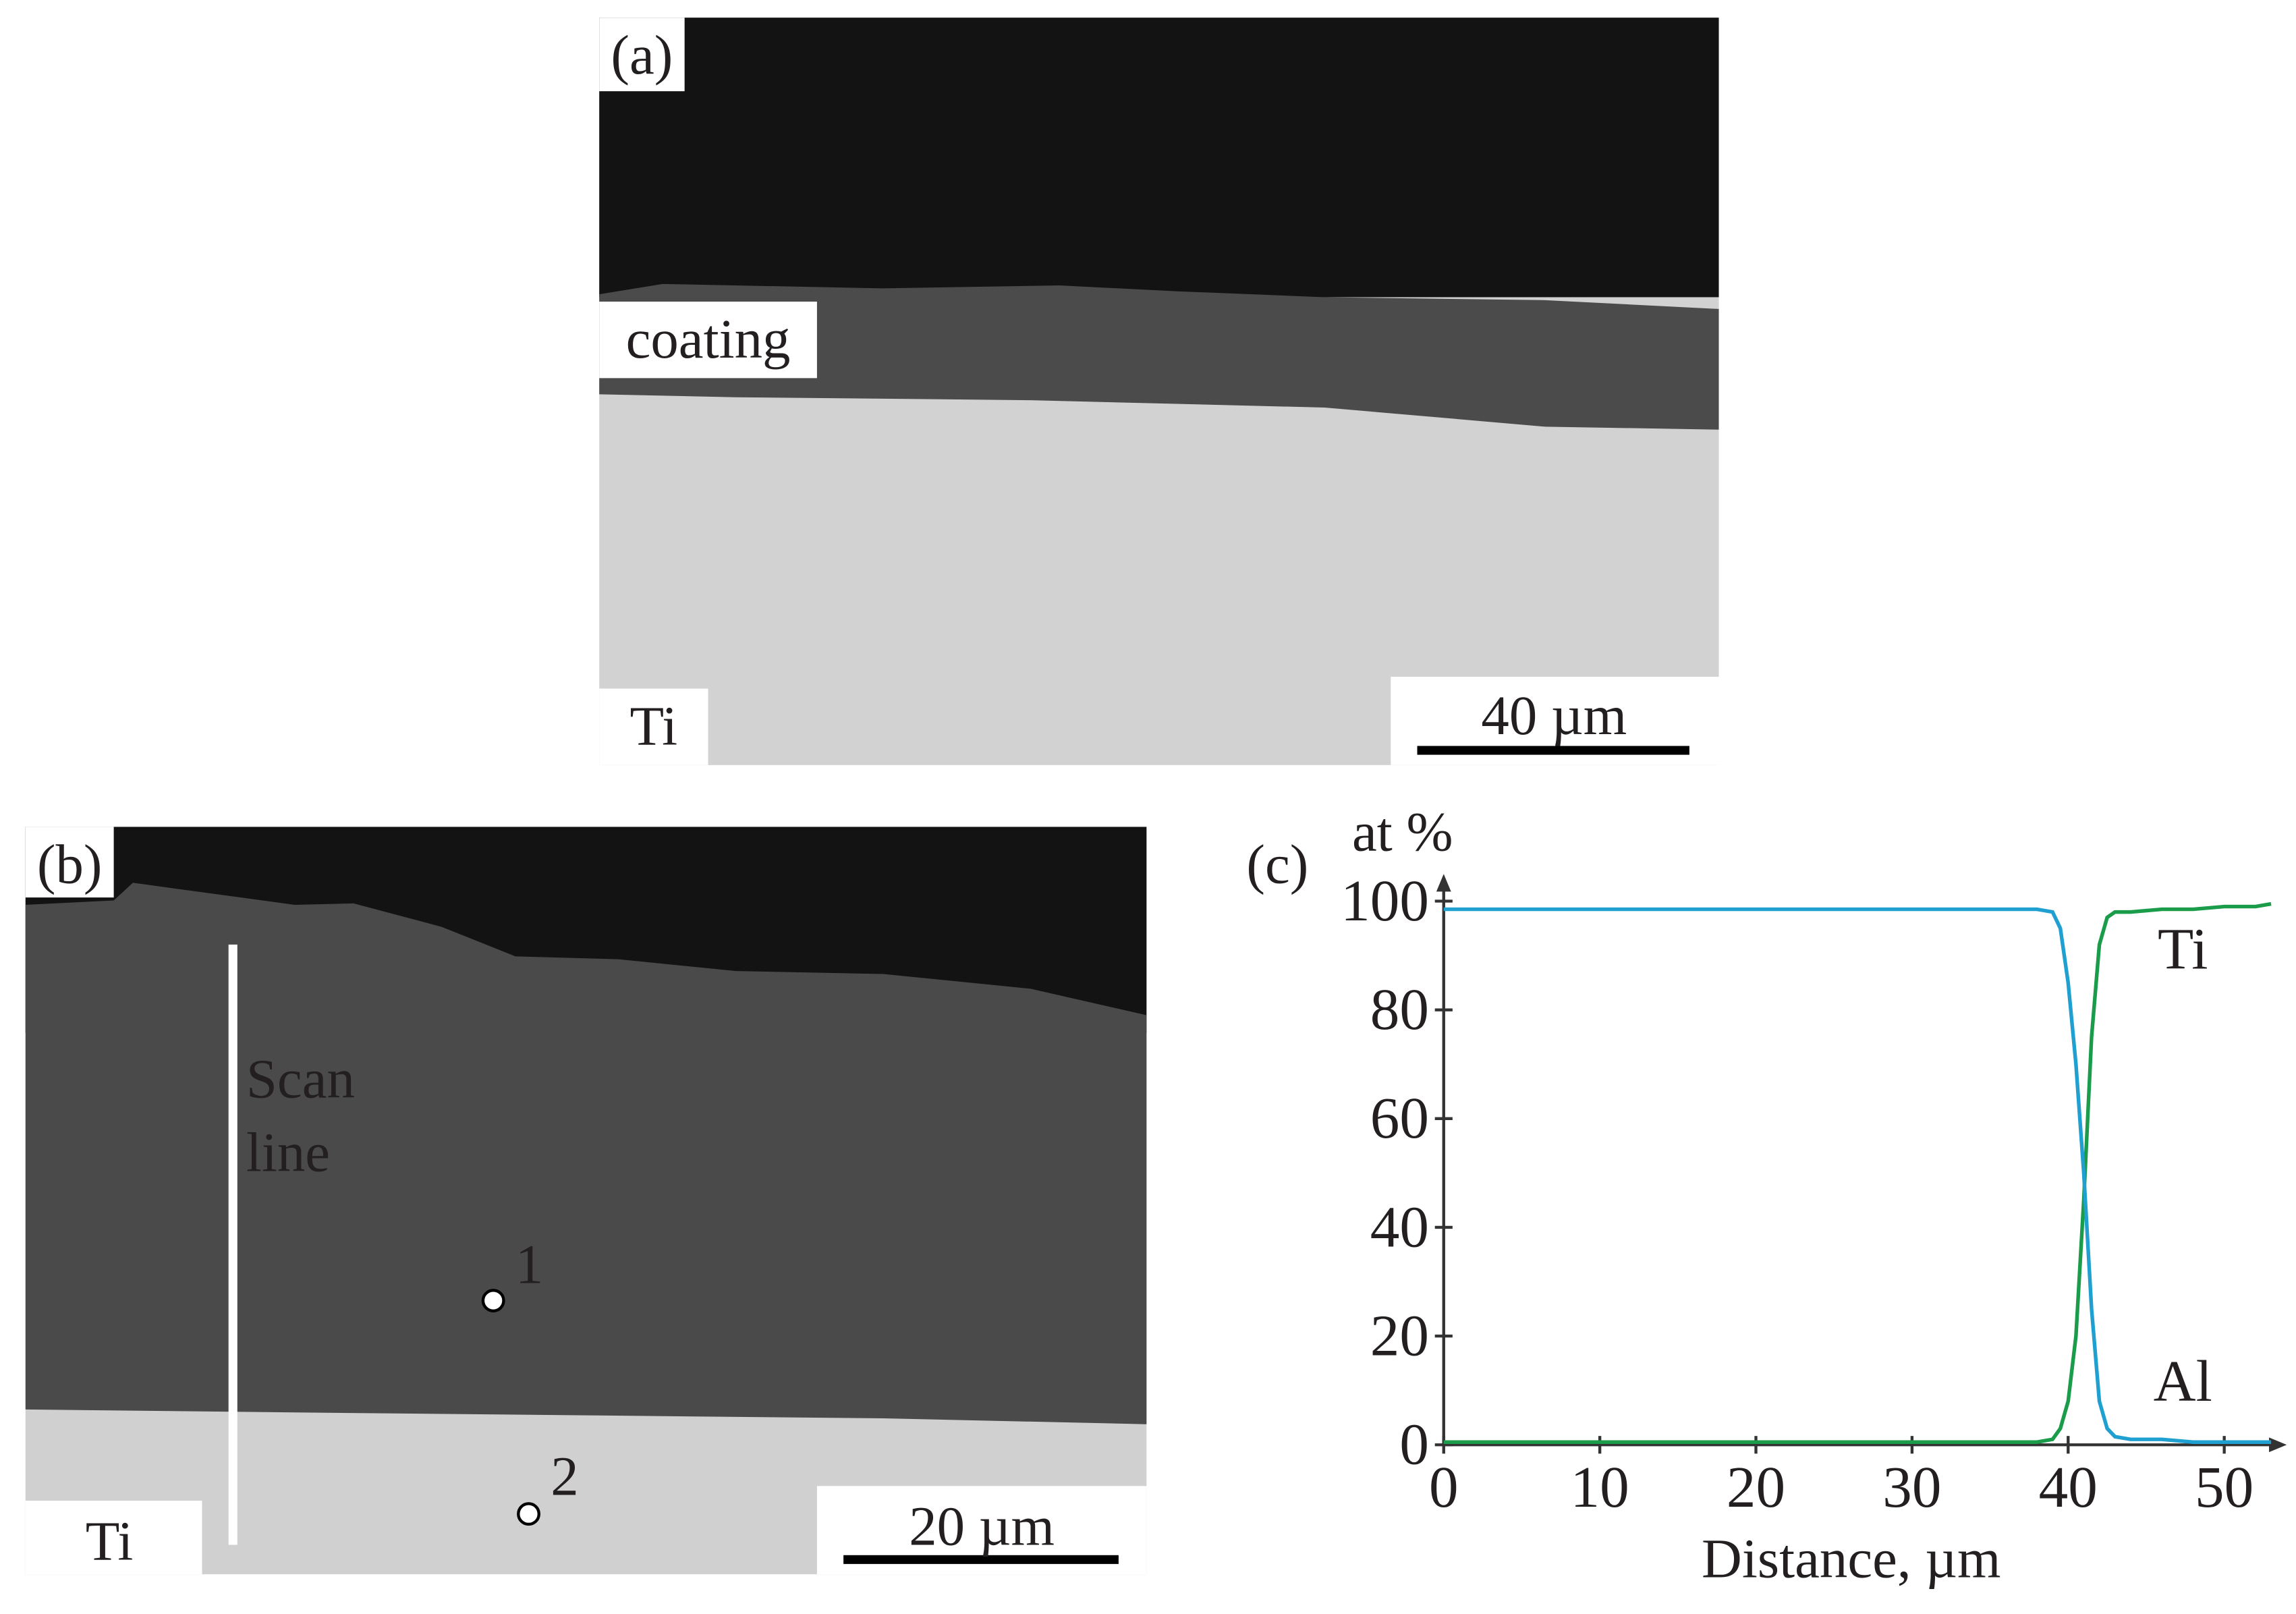  What do you see at coordinates (1399, 1117) in the screenshot?
I see `y-tick-label: 60` at bounding box center [1399, 1117].